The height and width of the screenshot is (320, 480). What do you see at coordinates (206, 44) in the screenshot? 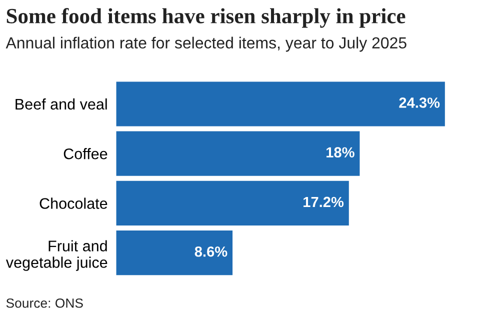
I see `chart-subtitle: Annual inflation rate for selected items, year to July 2025` at bounding box center [206, 44].